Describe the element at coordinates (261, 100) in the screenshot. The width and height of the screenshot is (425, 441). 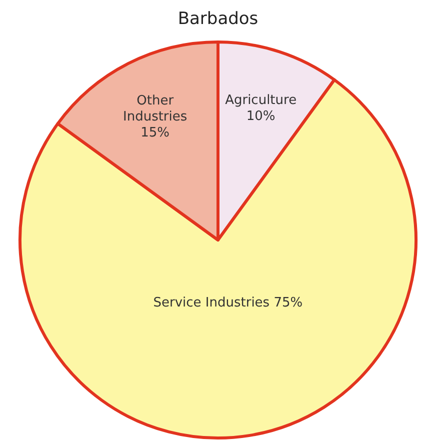
I see `slice-label: Agriculture` at that location.